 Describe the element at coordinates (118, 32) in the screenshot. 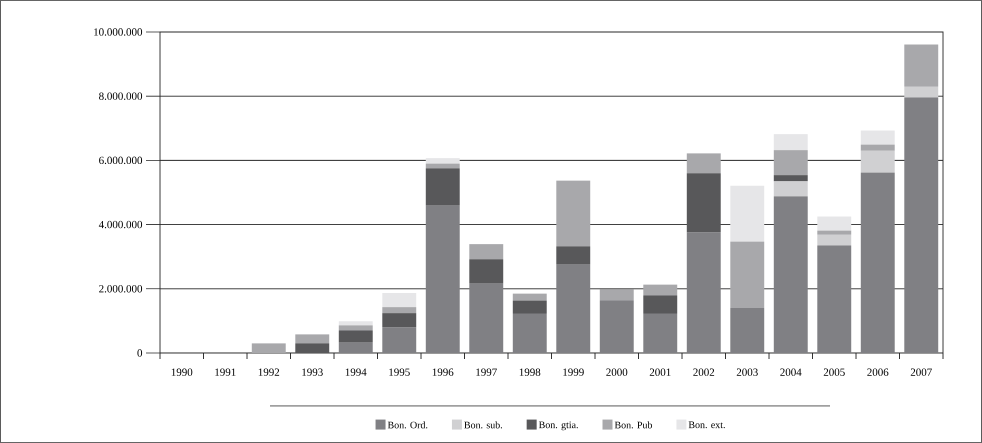

I see `y-tick-label: 10.000.000` at that location.